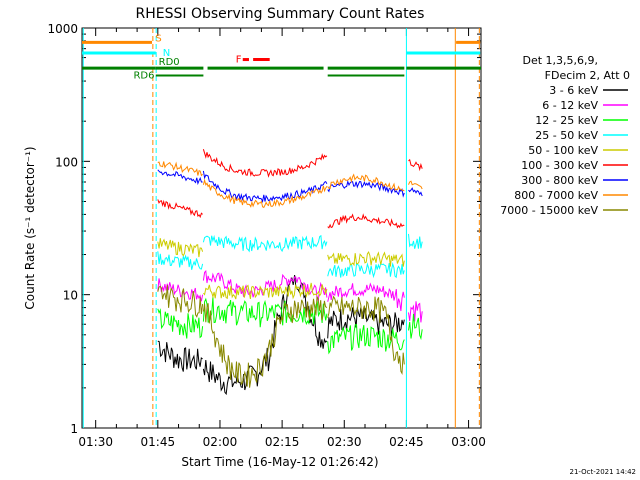  I want to click on y-tick-label: 100, so click(66, 162).